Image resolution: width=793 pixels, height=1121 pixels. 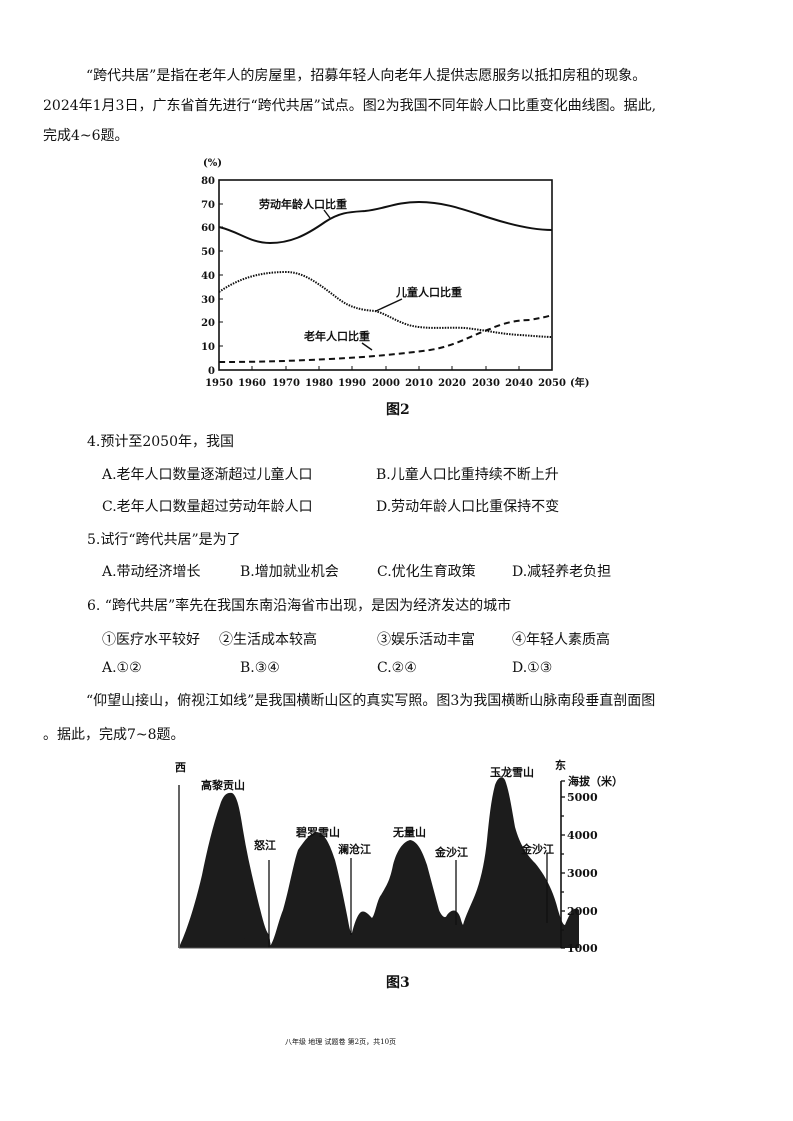 I want to click on working-age-line, so click(x=385, y=222).